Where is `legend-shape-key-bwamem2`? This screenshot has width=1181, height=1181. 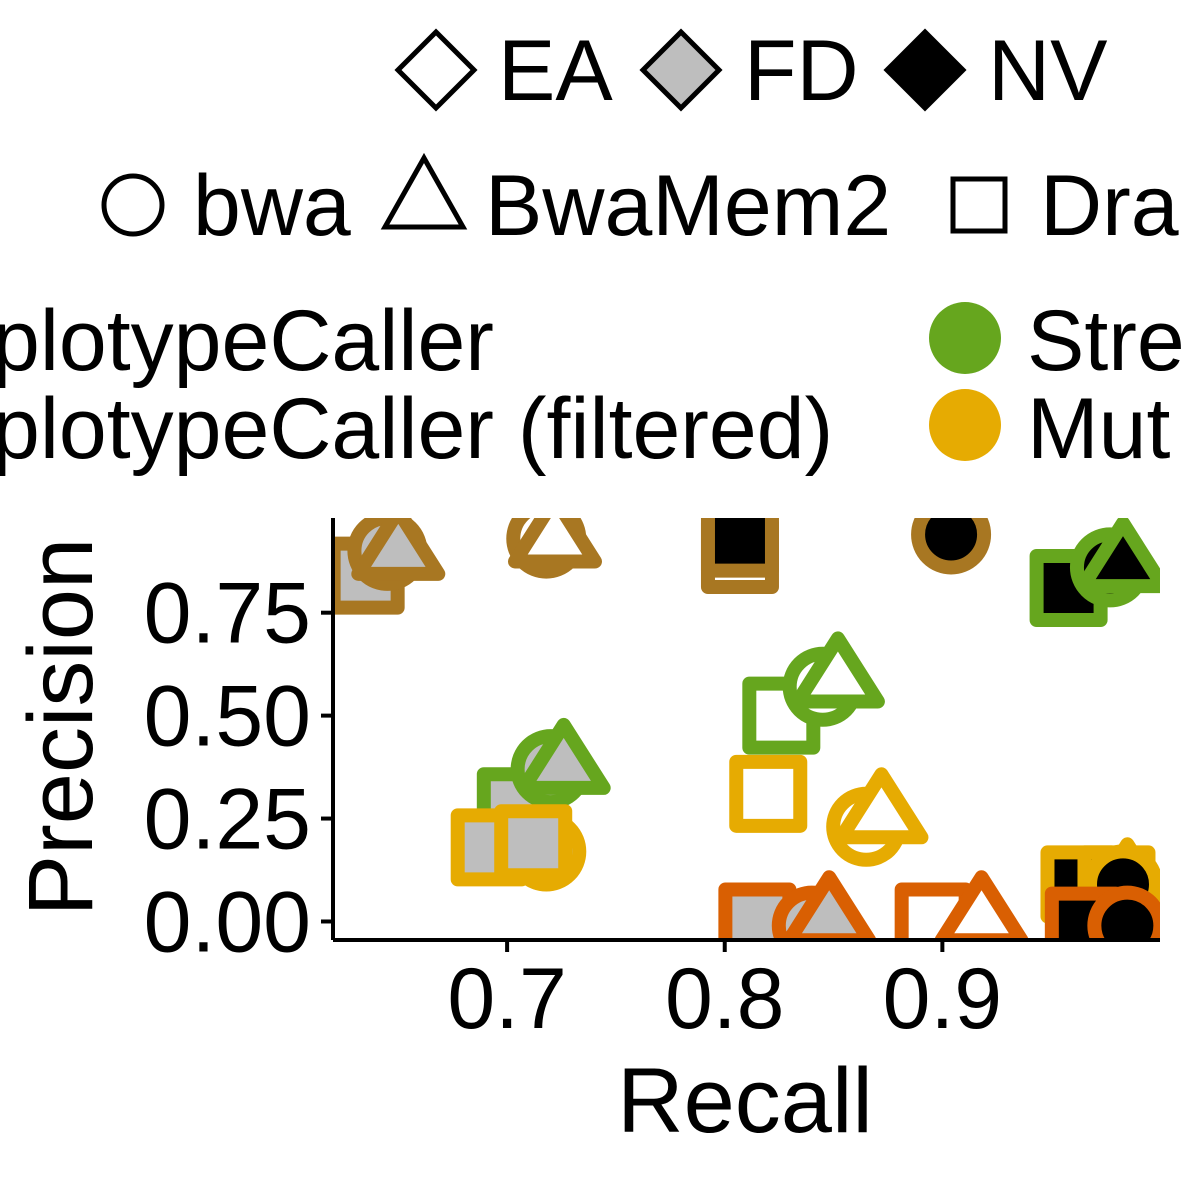 legend-shape-key-bwamem2 is located at coordinates (424, 191).